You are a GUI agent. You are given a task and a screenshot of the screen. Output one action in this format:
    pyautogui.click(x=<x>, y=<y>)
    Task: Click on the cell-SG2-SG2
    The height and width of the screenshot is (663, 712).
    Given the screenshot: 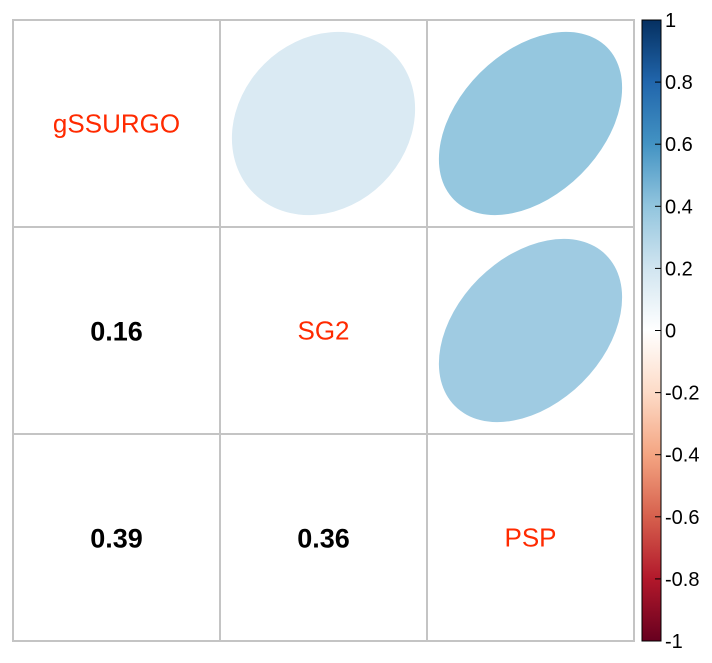 What is the action you would take?
    pyautogui.click(x=323, y=330)
    